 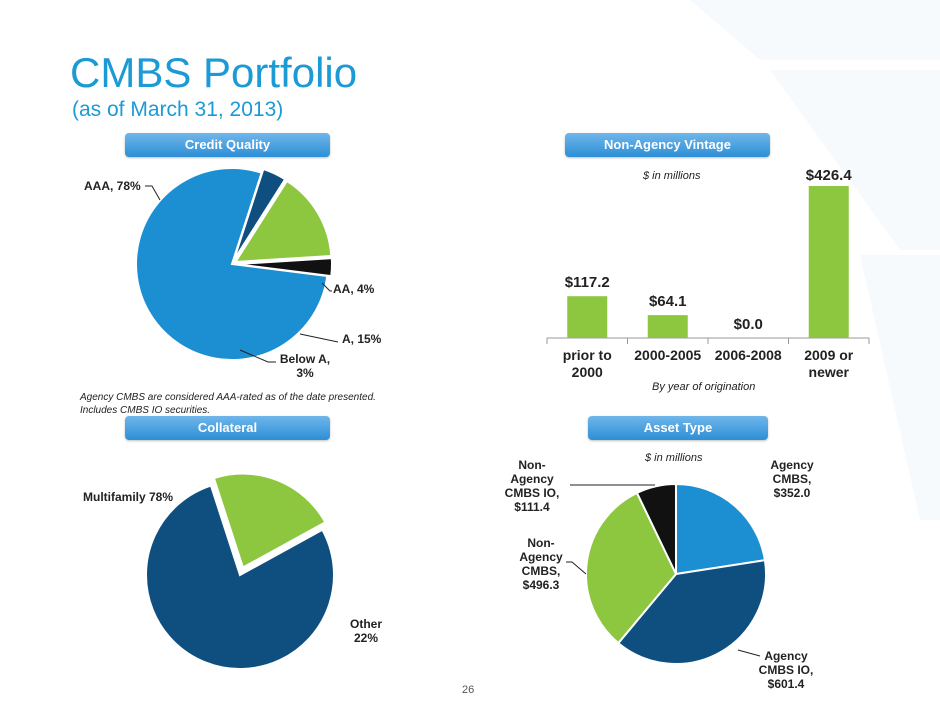 What do you see at coordinates (672, 176) in the screenshot?
I see `vintage-units-note: $ in millions` at bounding box center [672, 176].